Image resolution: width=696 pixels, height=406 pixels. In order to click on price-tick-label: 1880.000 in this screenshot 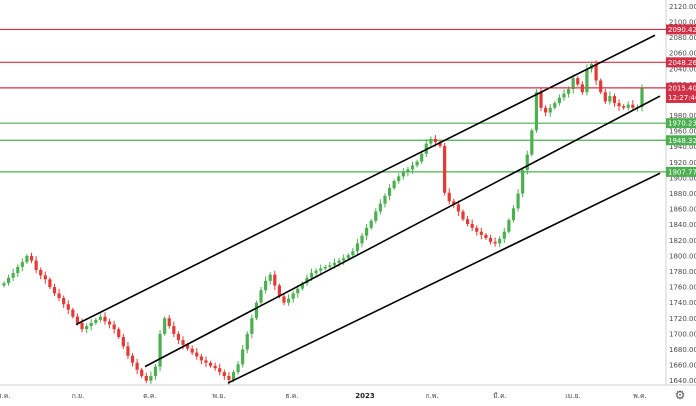, I will do `click(682, 194)`.